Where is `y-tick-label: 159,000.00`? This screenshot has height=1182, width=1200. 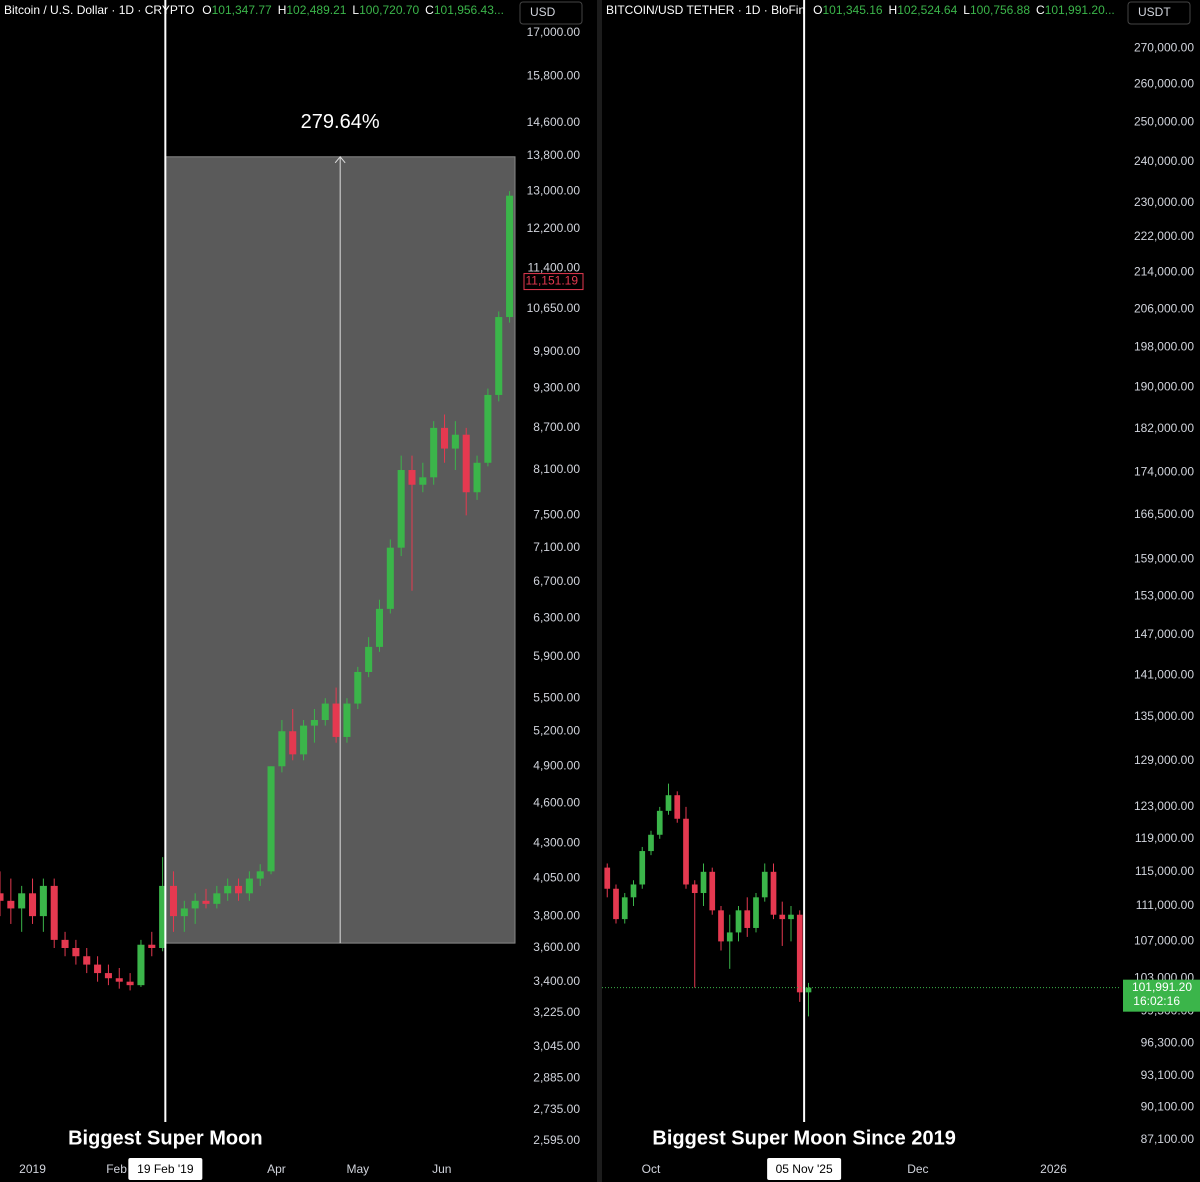 y-tick-label: 159,000.00 is located at coordinates (1164, 558).